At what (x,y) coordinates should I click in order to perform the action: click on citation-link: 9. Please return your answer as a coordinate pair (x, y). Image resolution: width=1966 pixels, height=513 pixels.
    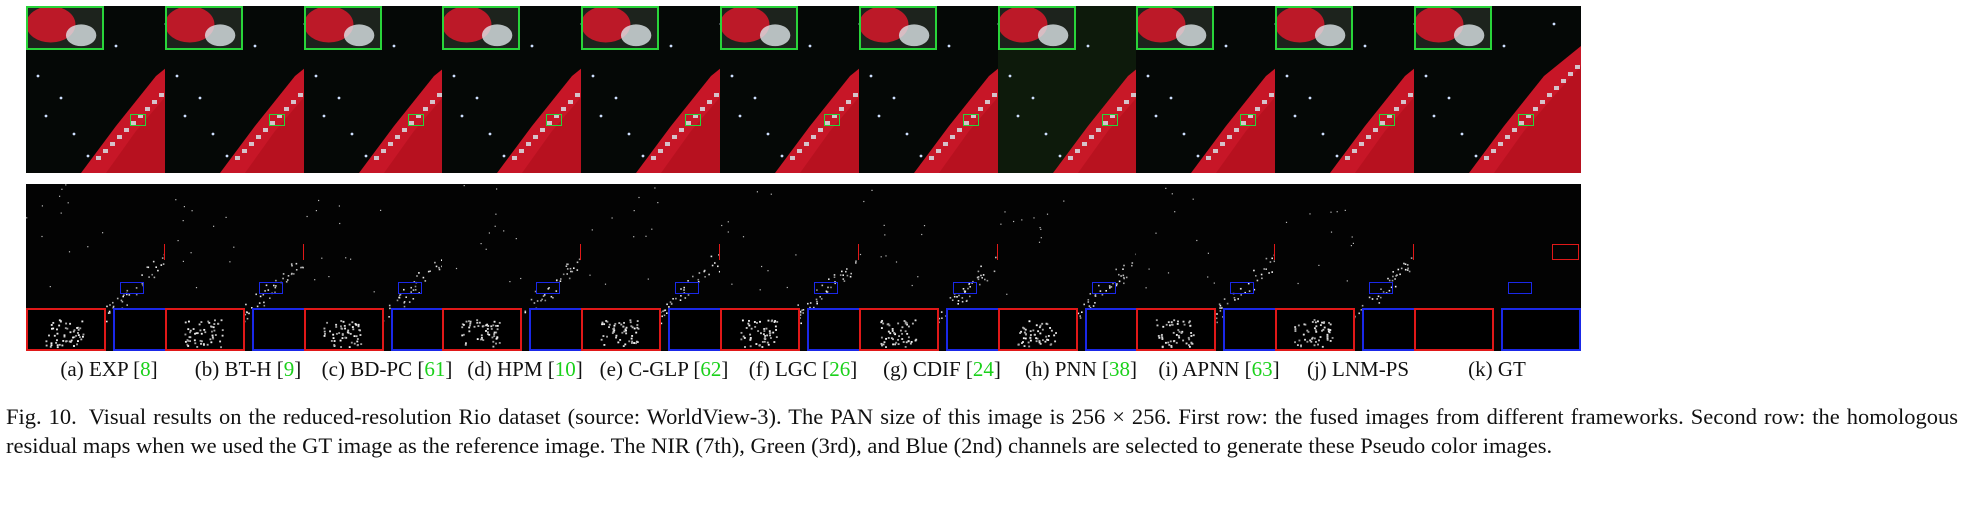
    Looking at the image, I should click on (289, 369).